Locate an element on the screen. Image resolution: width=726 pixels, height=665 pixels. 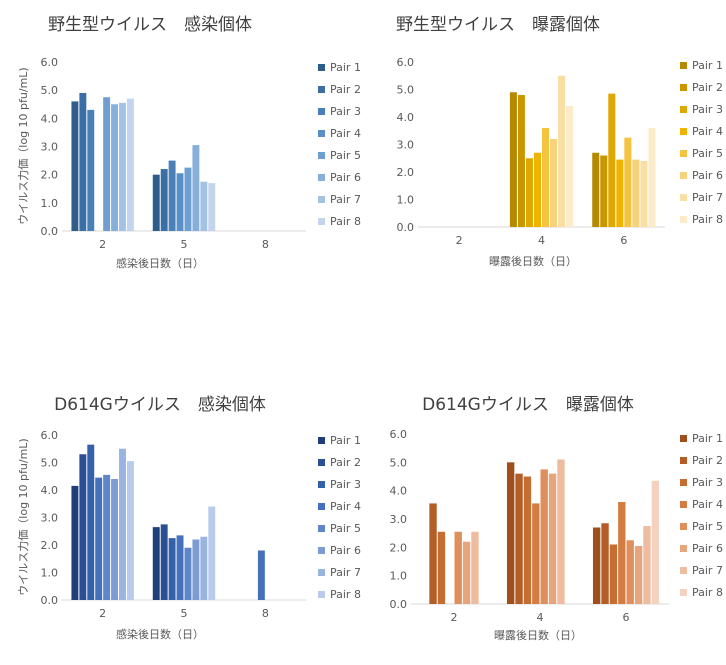
chart-title: D614Gウイルス 感染個体 is located at coordinates (160, 405).